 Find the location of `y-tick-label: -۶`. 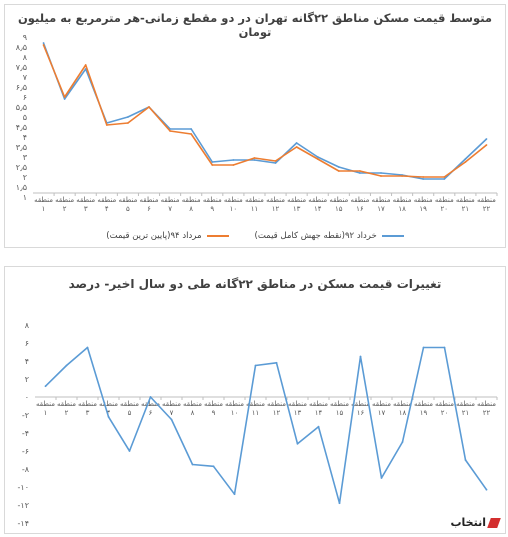

y-tick-label: -۶ is located at coordinates (25, 451).